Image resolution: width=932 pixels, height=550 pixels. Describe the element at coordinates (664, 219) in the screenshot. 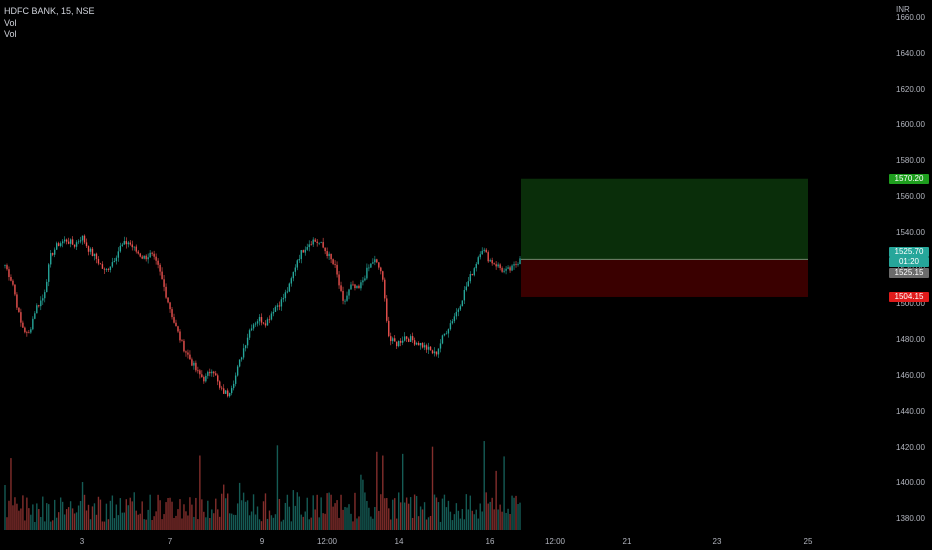

I see `profit-zone` at that location.